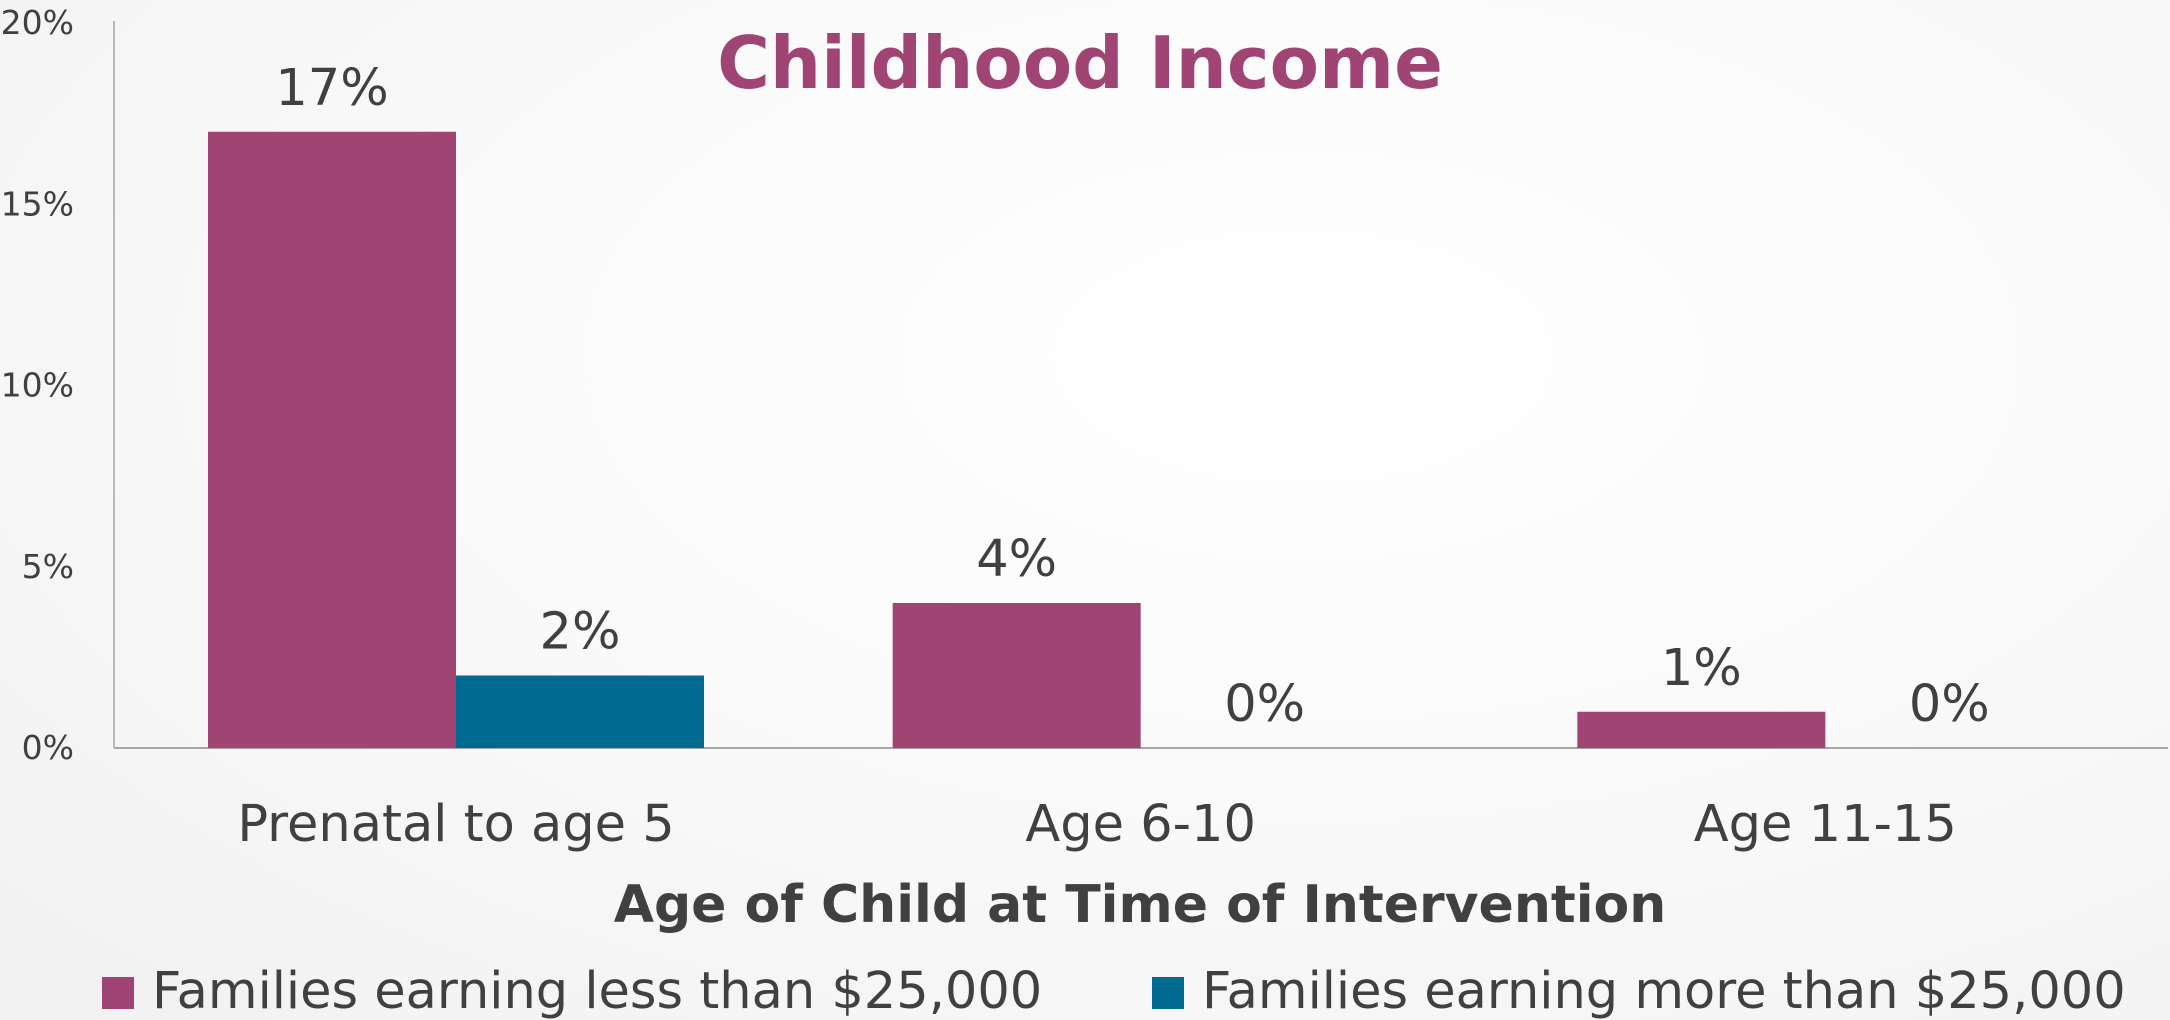 This screenshot has width=2170, height=1020. What do you see at coordinates (48, 566) in the screenshot?
I see `y-tick-label: 5%` at bounding box center [48, 566].